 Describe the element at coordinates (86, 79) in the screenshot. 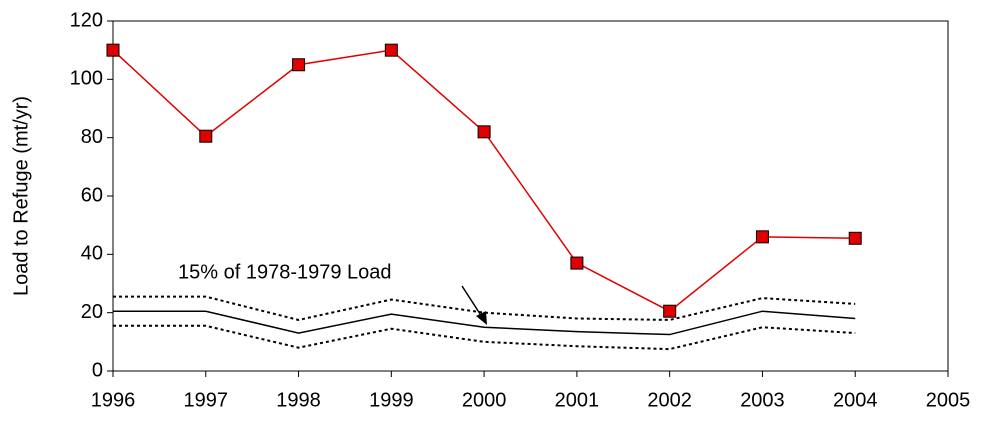

I see `y-tick-label: 100` at that location.